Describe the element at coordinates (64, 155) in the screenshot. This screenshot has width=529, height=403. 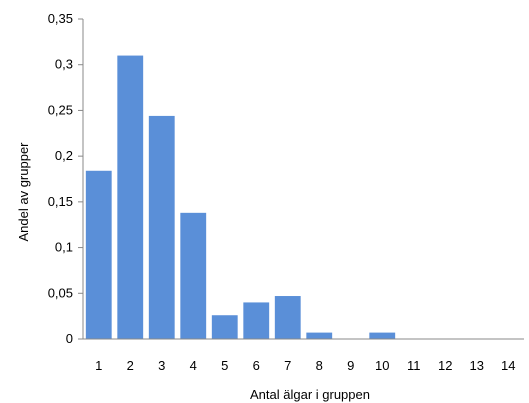
I see `y-tick-label: 0,2` at that location.